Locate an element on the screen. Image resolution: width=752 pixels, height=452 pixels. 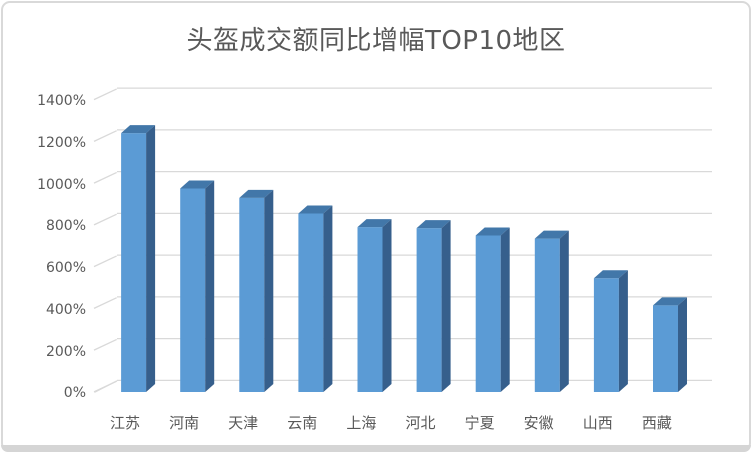
x-axis-category-label: 西藏 is located at coordinates (656, 423).